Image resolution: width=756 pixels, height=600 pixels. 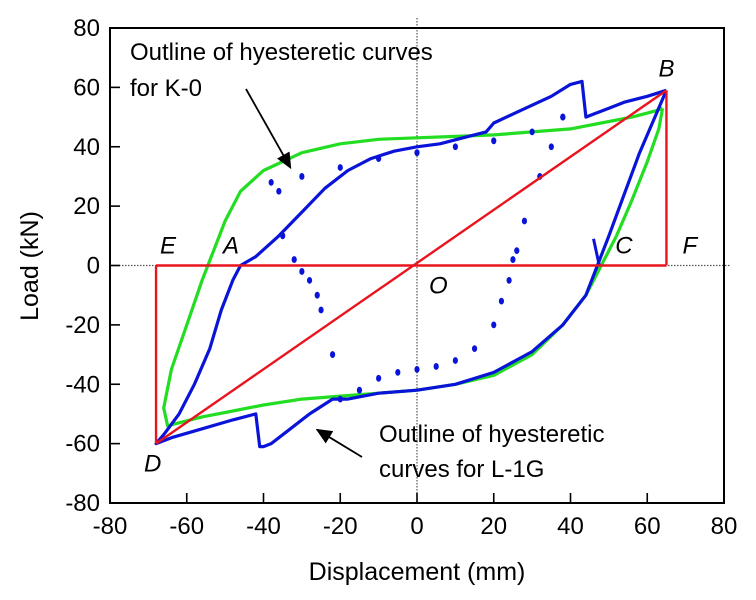 What do you see at coordinates (152, 464) in the screenshot?
I see `point-label-D: D` at bounding box center [152, 464].